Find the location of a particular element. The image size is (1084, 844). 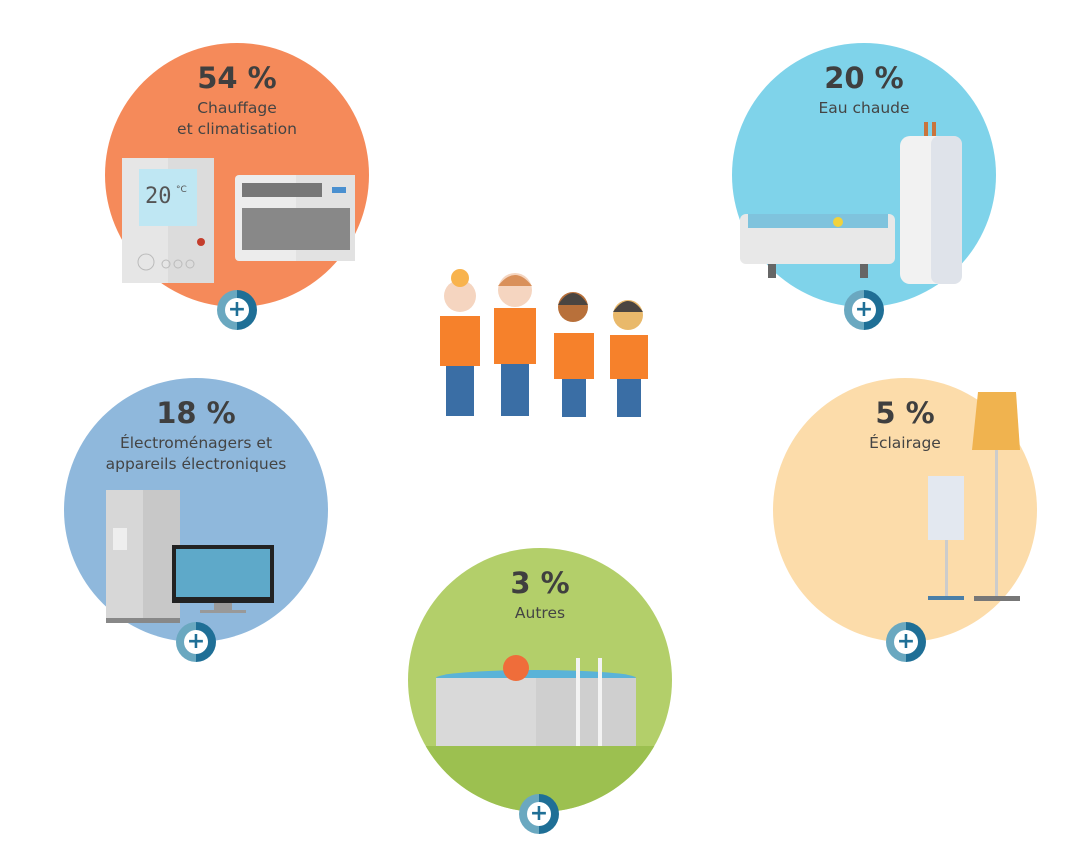

expand-heating-button: + is located at coordinates (237, 310).